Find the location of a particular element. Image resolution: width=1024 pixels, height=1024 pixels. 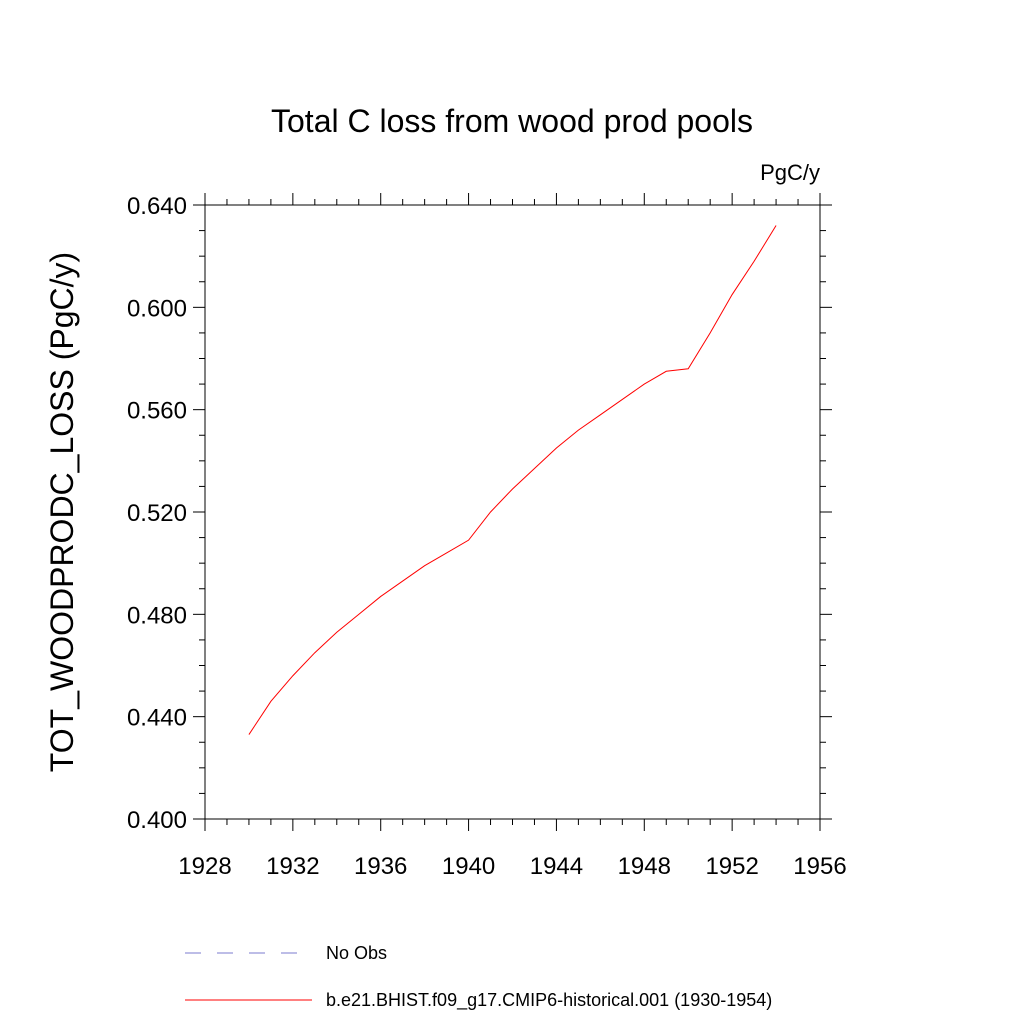

y-tick-label: 0.400 is located at coordinates (157, 820).